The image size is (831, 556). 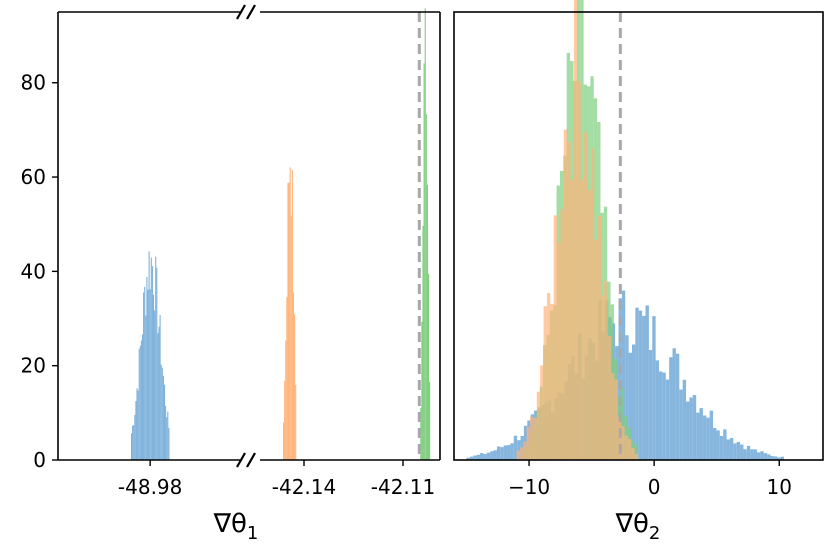 I want to click on right-x-tick-label: −10, so click(x=529, y=487).